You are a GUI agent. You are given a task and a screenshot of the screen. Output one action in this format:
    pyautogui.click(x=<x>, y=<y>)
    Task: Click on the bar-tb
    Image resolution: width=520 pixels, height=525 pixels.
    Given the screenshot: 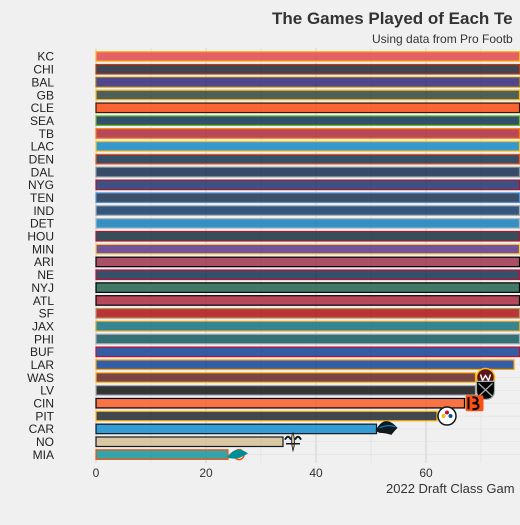 What is the action you would take?
    pyautogui.click(x=307, y=133)
    